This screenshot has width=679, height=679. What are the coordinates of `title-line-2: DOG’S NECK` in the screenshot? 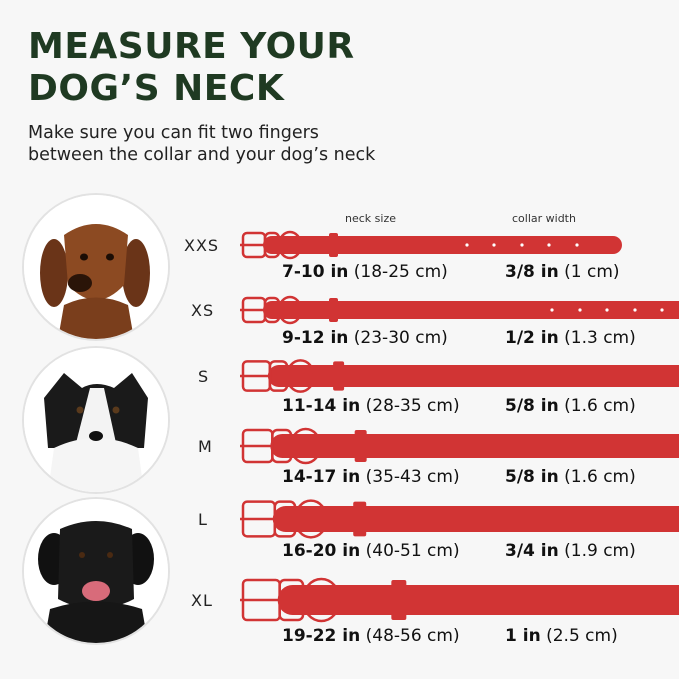 It's located at (156, 88).